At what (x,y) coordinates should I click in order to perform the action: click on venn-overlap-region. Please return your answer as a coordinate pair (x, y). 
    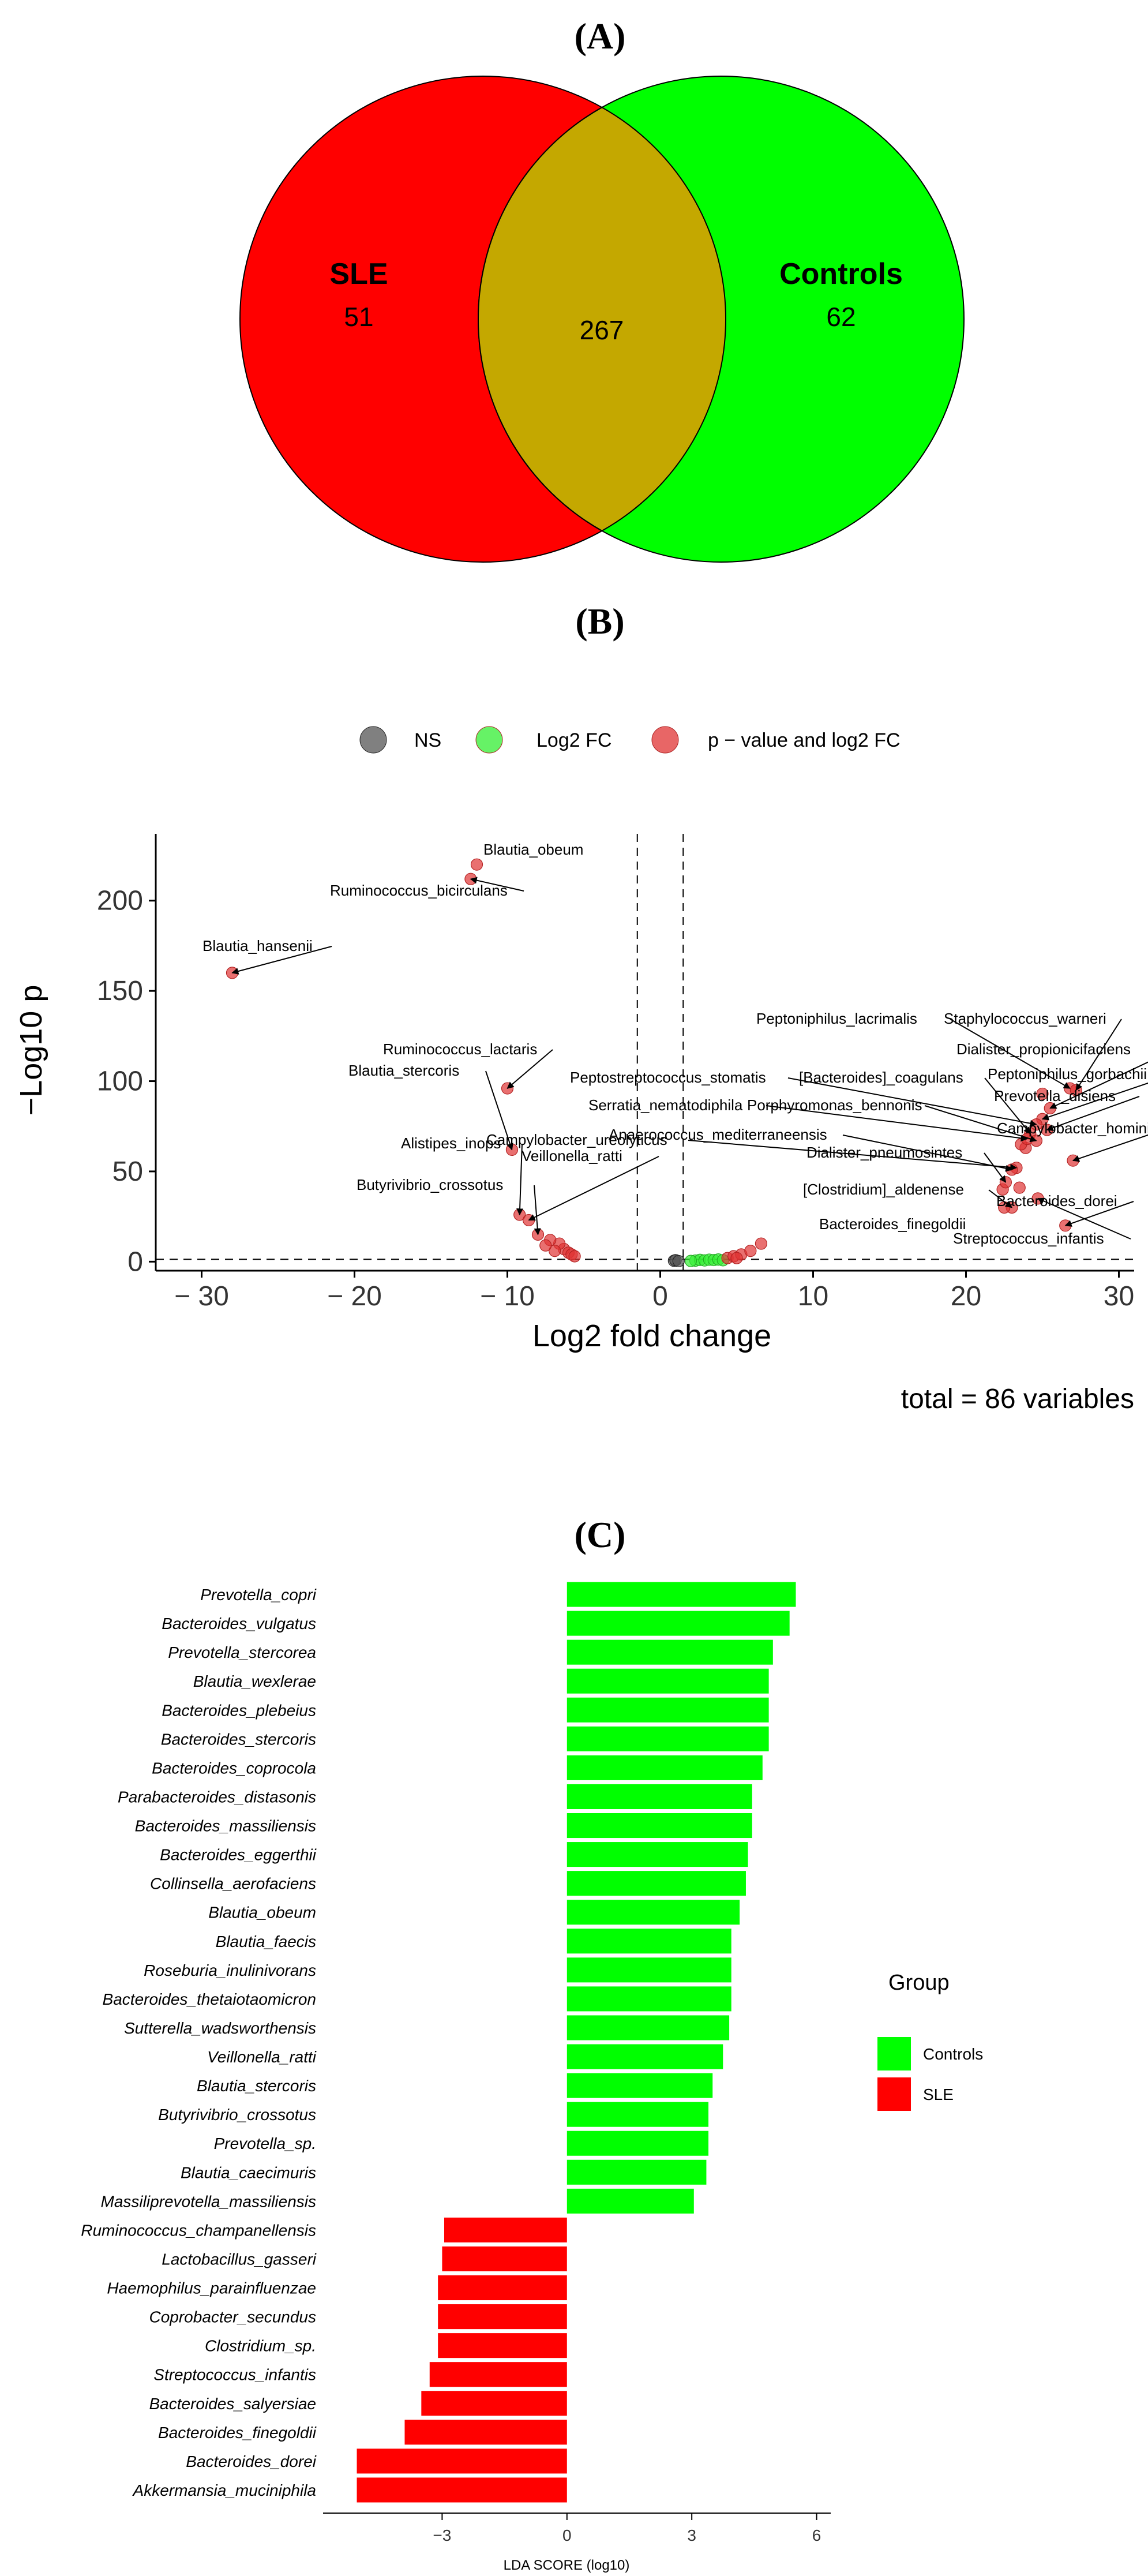
    Looking at the image, I should click on (602, 319).